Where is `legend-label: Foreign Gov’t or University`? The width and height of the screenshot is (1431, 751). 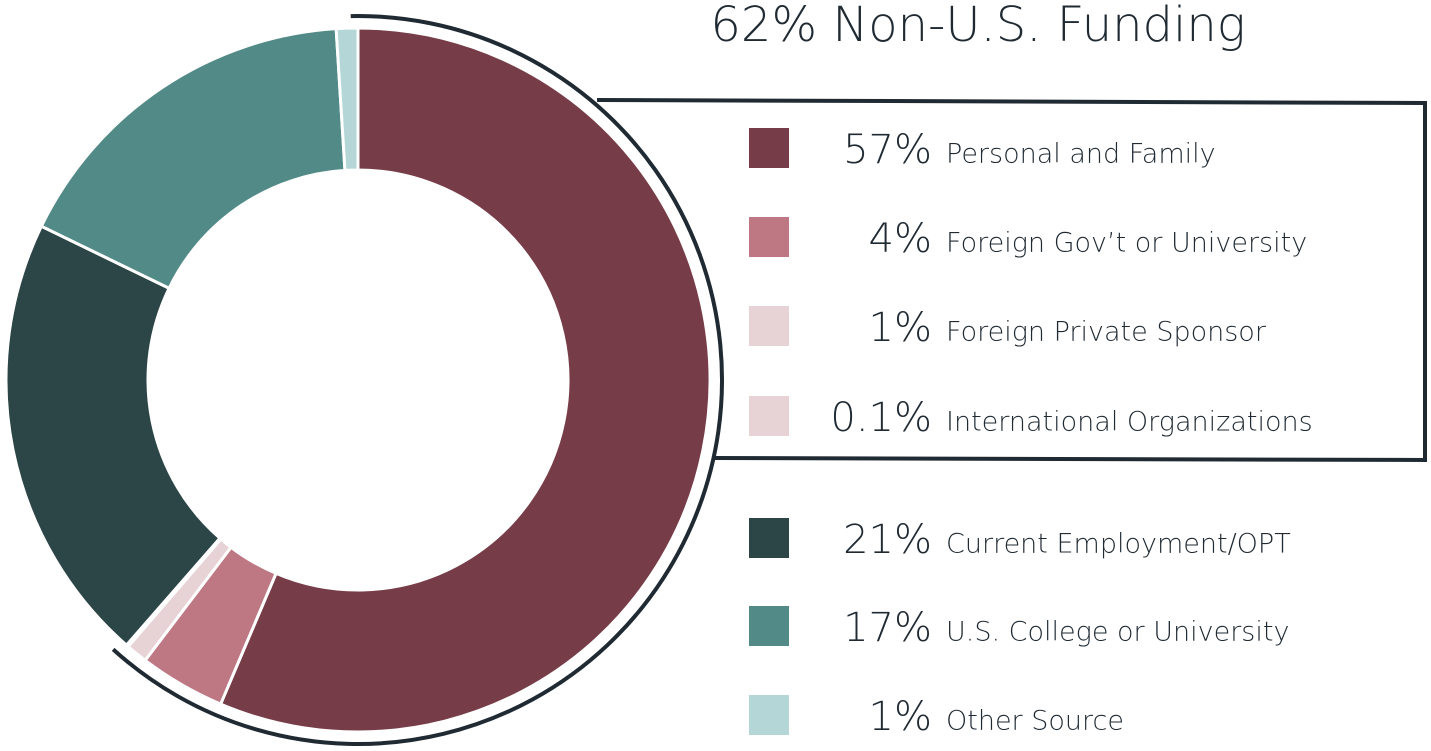 legend-label: Foreign Gov’t or University is located at coordinates (1126, 243).